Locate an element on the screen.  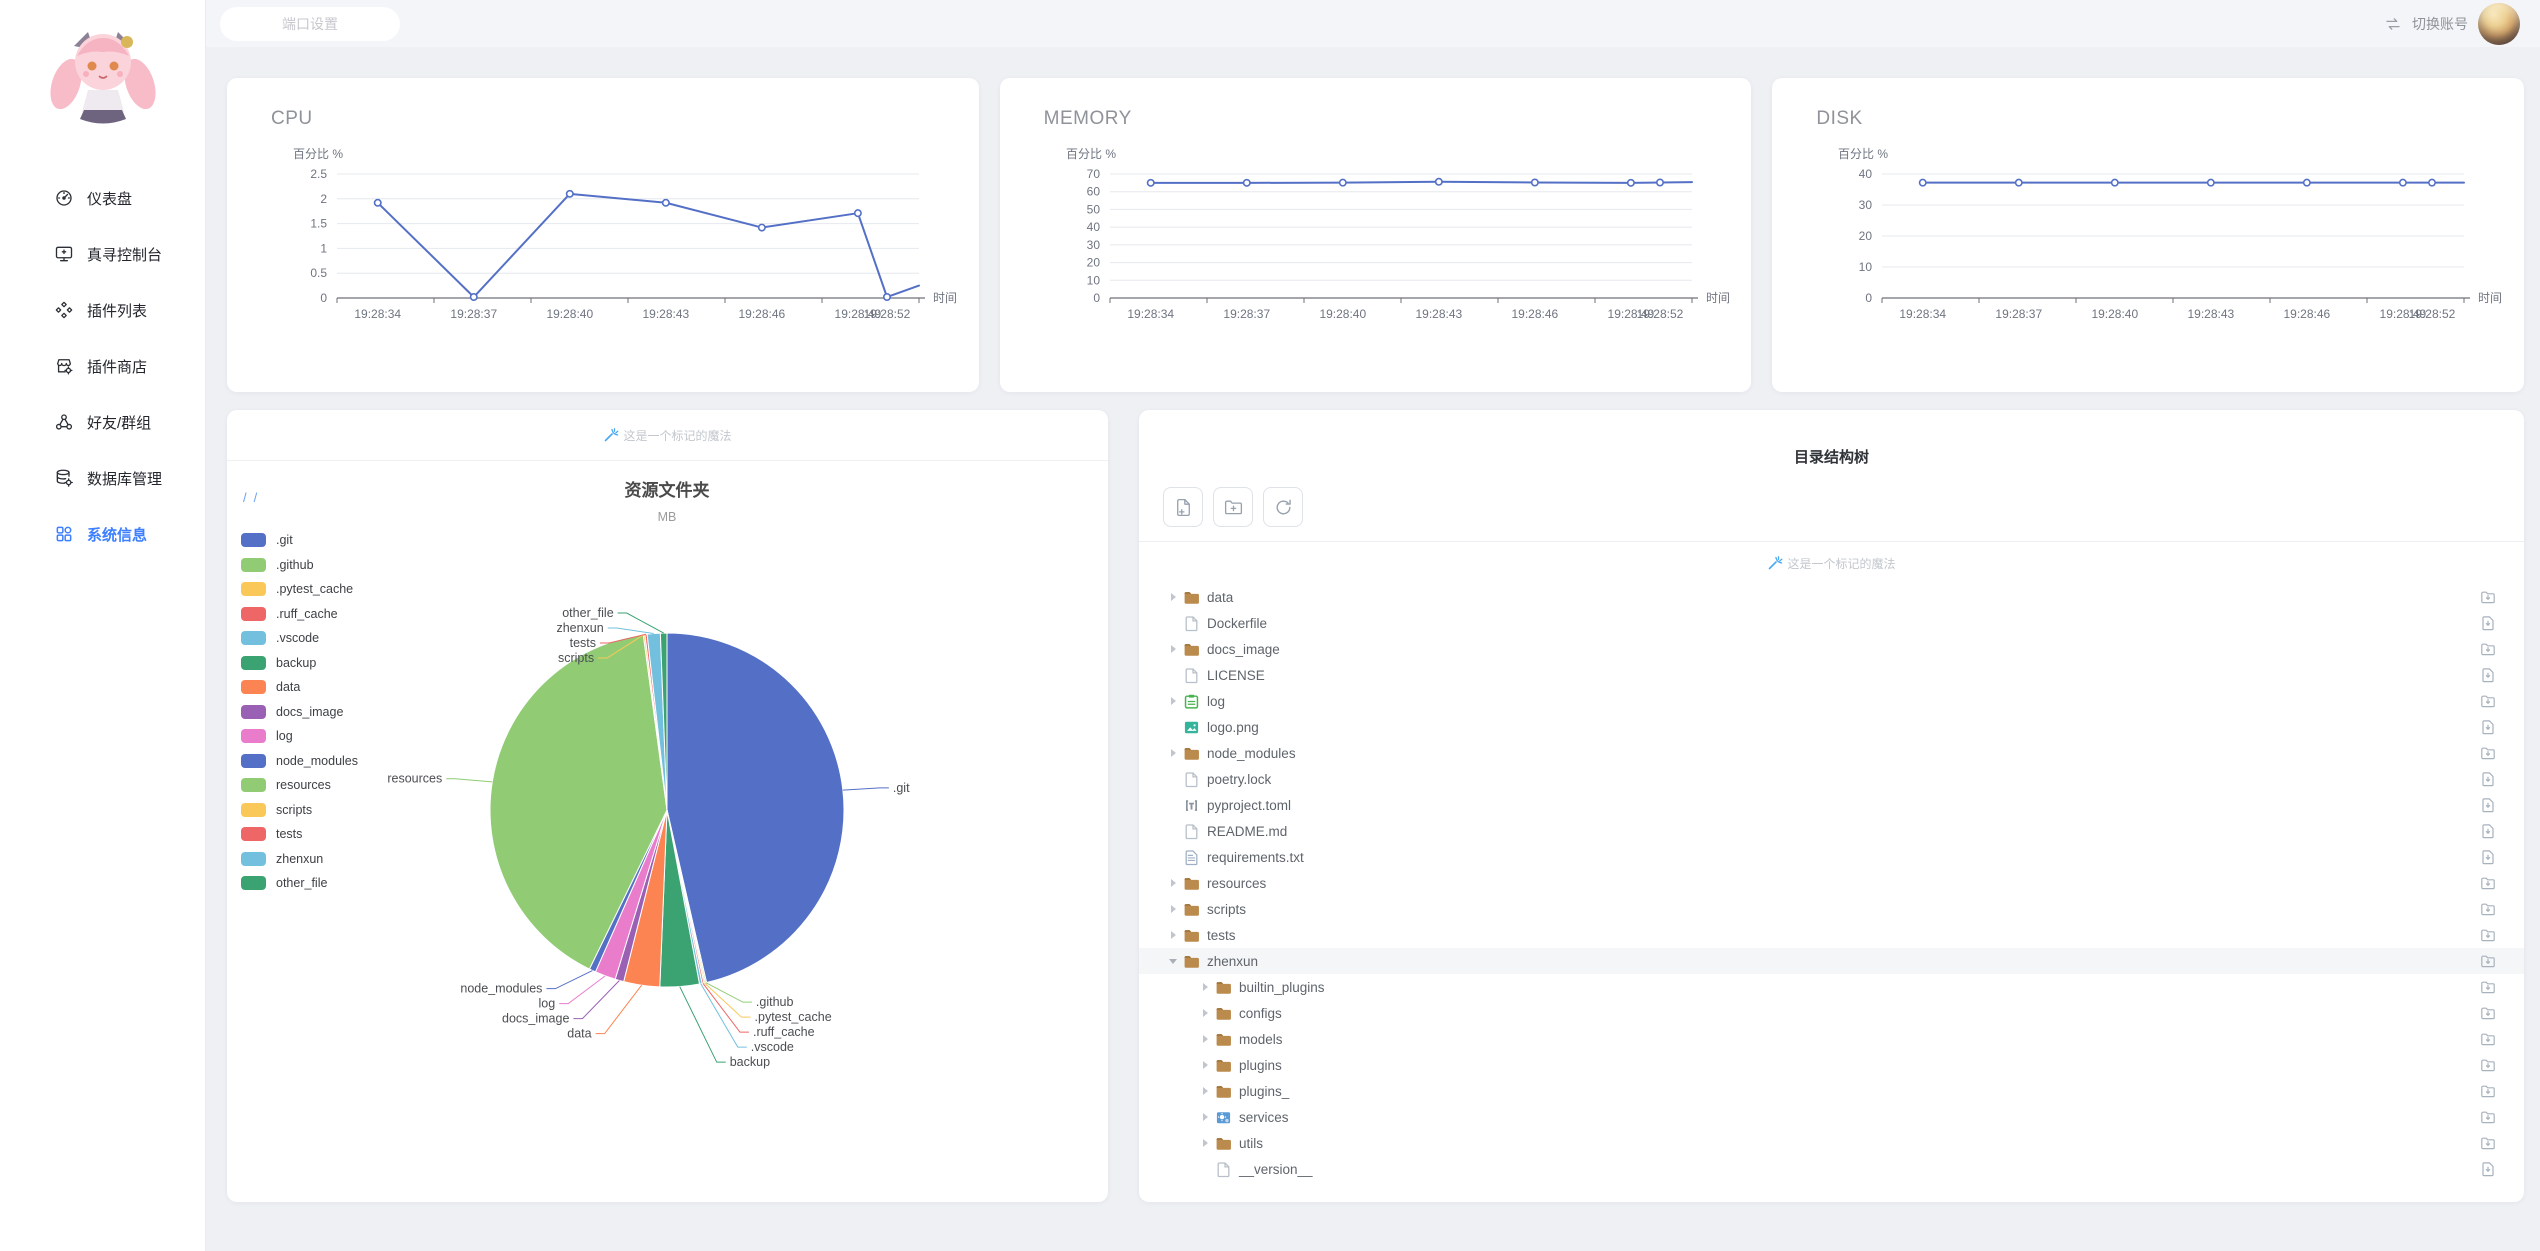
sidebar-item-console: 真寻控制台 is located at coordinates (102, 254).